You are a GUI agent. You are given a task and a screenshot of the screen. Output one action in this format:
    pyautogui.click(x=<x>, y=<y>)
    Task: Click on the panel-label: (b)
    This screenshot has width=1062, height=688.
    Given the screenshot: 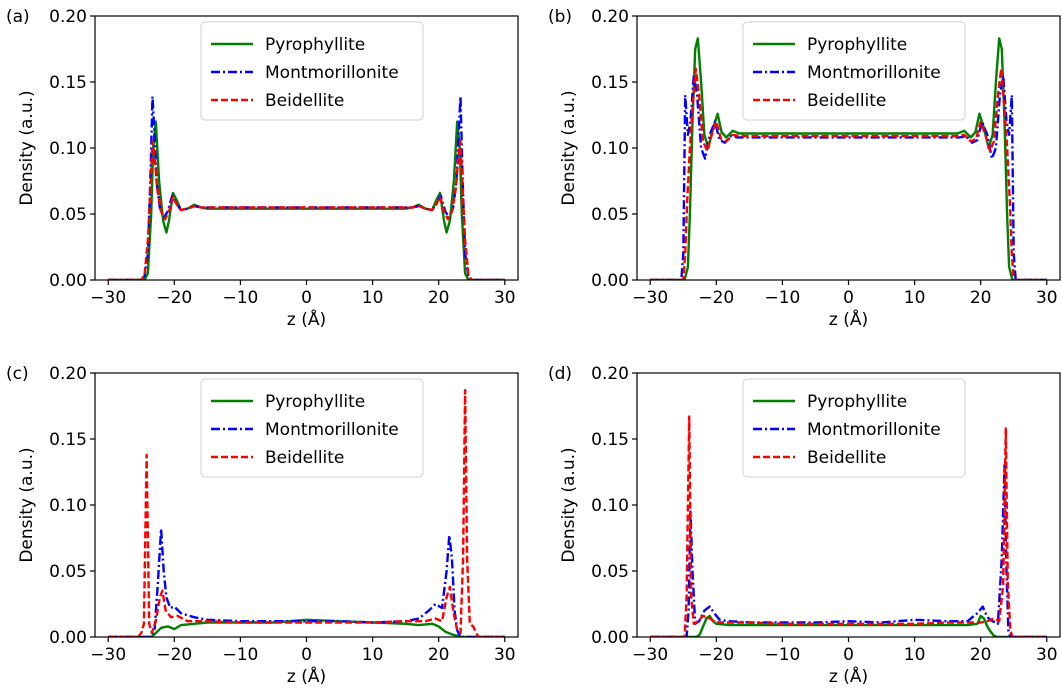 What is the action you would take?
    pyautogui.click(x=560, y=17)
    